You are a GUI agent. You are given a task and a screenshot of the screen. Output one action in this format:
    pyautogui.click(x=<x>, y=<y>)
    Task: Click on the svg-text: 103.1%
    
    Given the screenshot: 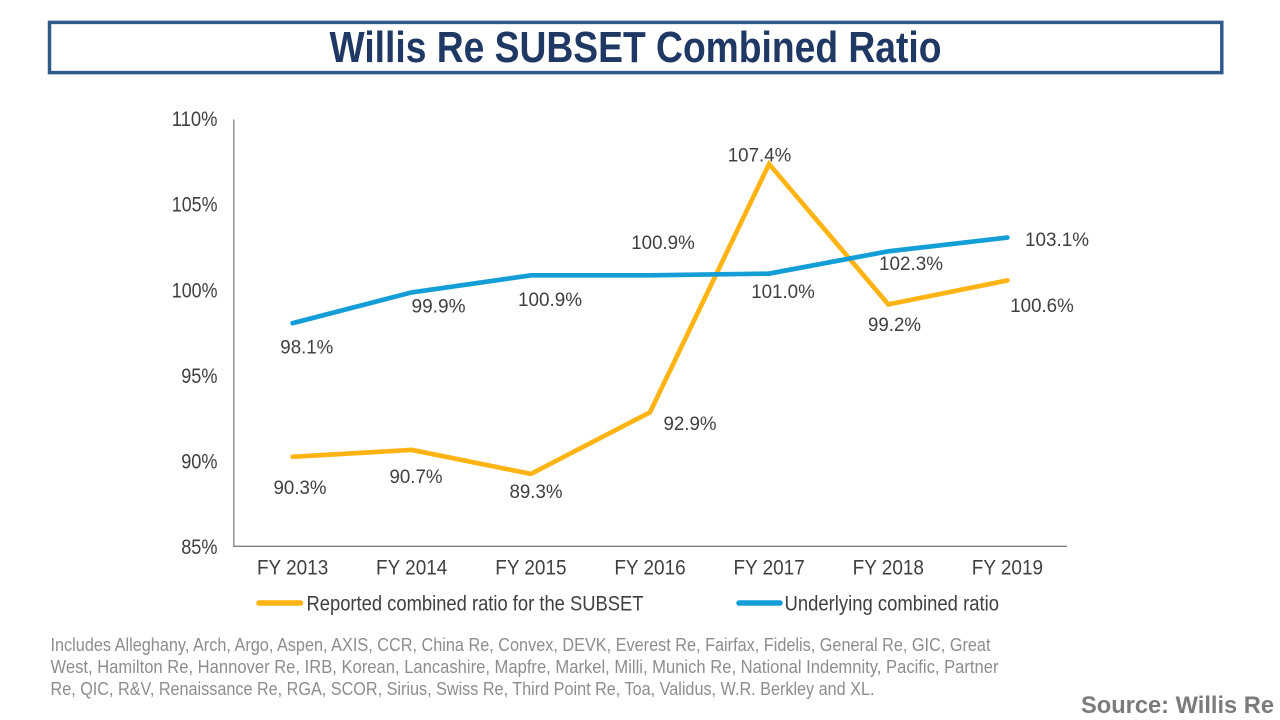 What is the action you would take?
    pyautogui.click(x=1057, y=240)
    